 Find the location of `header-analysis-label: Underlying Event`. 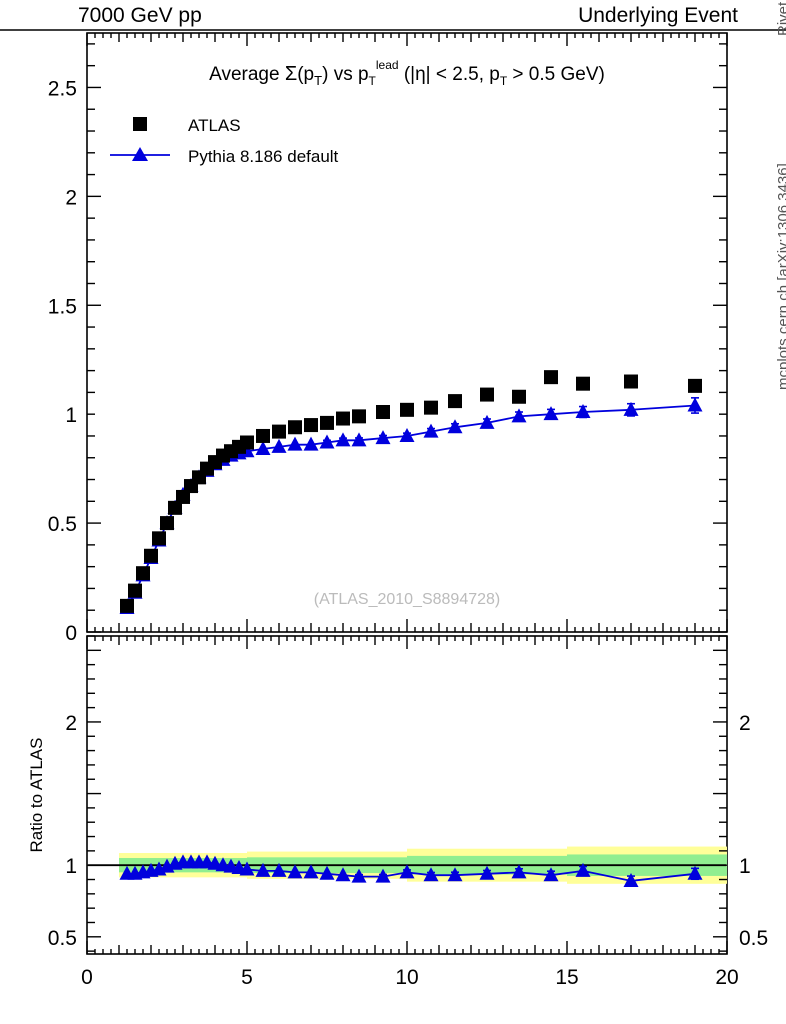

header-analysis-label: Underlying Event is located at coordinates (658, 15).